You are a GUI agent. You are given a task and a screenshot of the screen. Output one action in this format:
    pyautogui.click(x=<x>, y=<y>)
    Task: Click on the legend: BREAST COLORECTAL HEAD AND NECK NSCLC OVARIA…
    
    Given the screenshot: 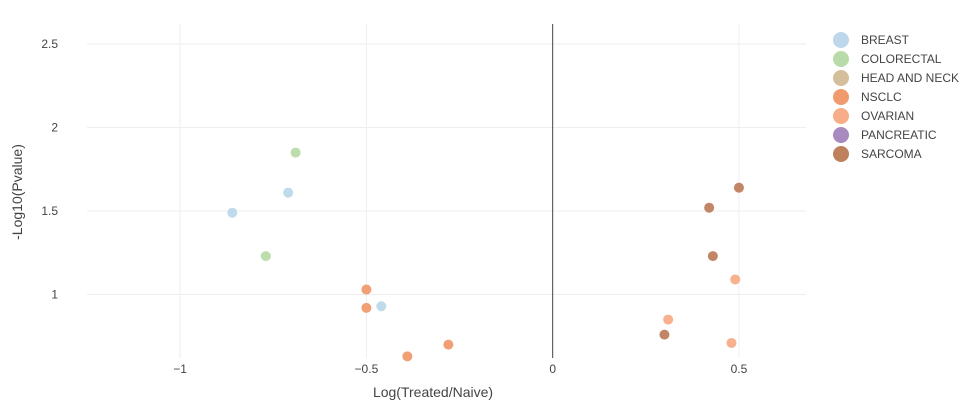 What is the action you would take?
    pyautogui.click(x=896, y=97)
    